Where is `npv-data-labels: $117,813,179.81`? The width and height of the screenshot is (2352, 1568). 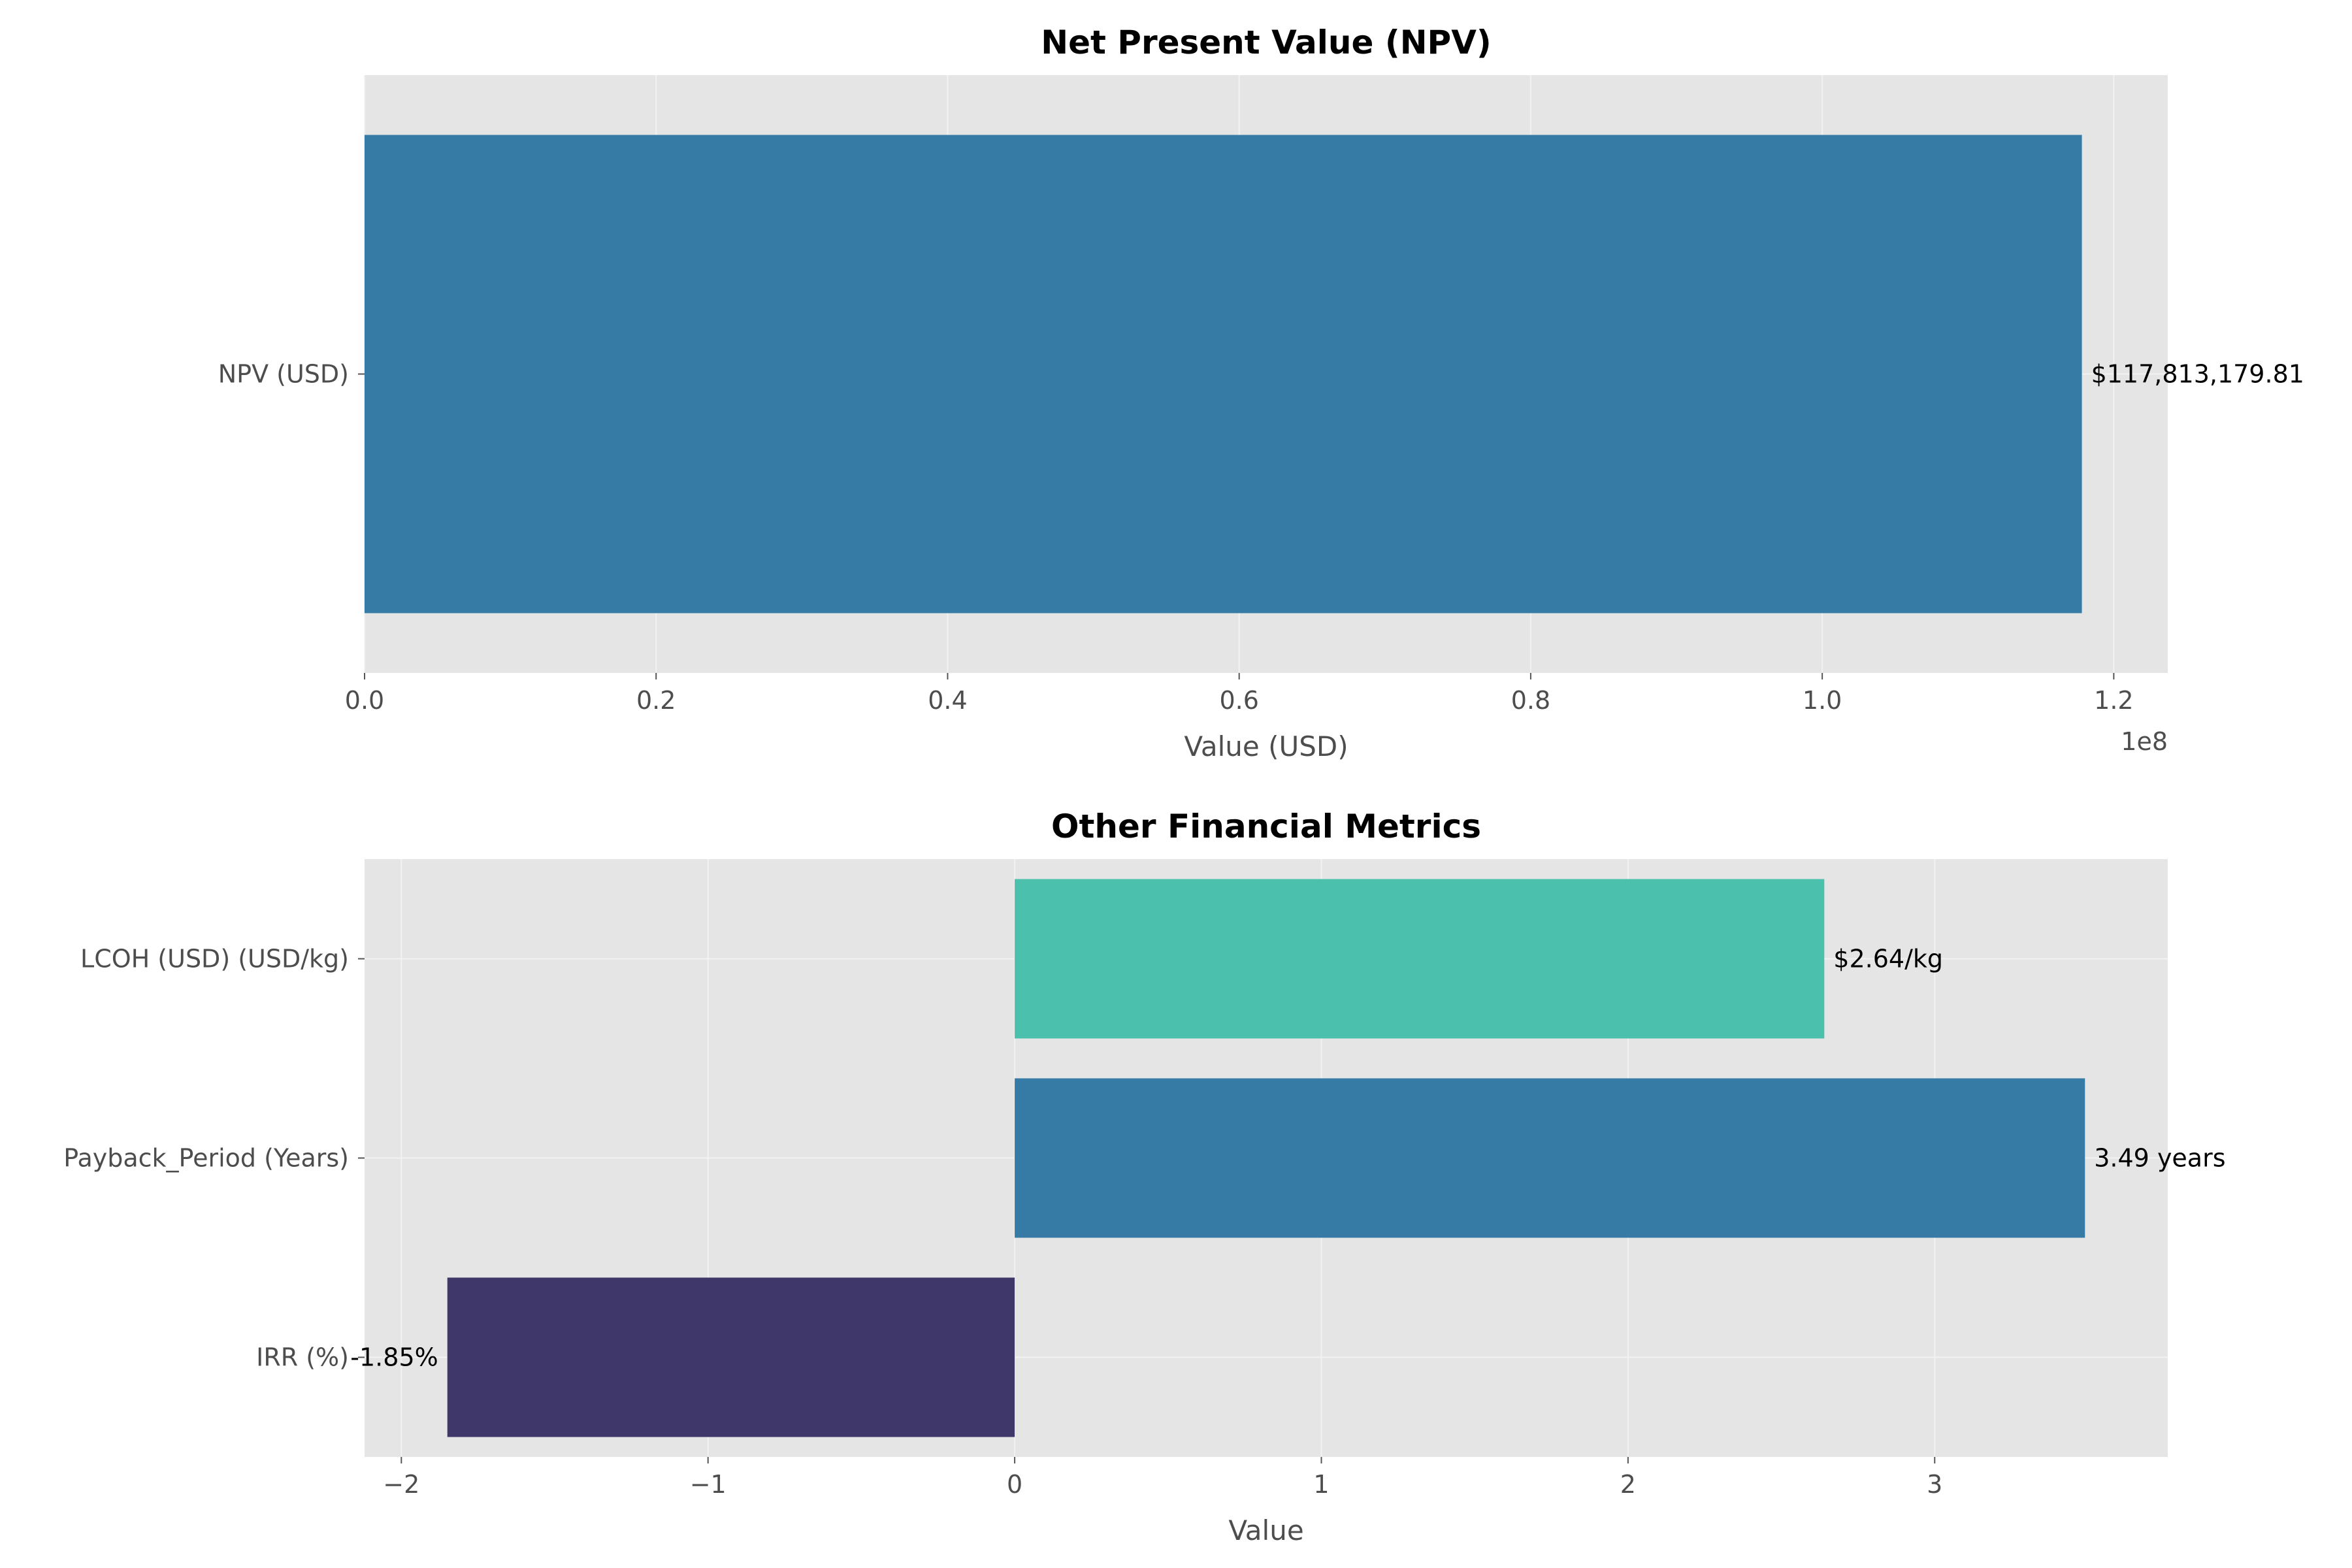 npv-data-labels: $117,813,179.81 is located at coordinates (2197, 374).